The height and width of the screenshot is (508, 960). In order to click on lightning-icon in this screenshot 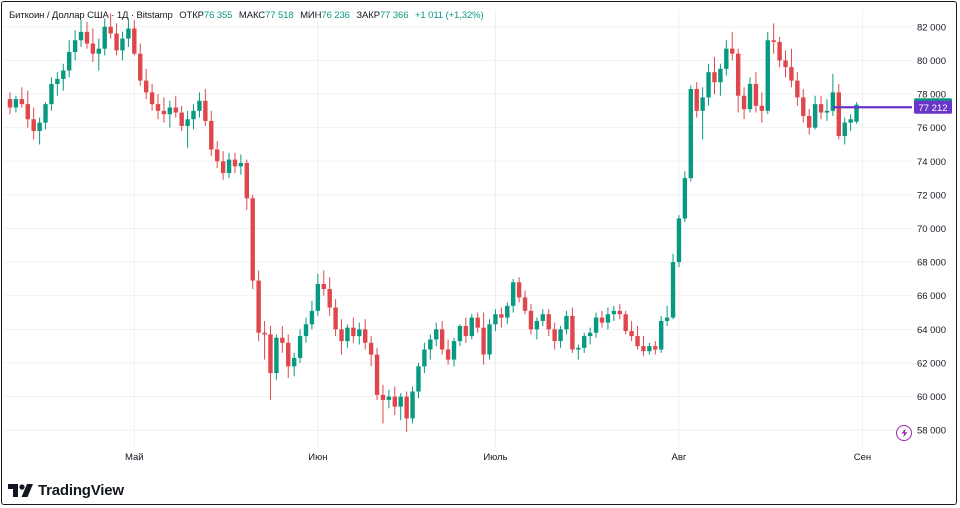, I will do `click(904, 433)`.